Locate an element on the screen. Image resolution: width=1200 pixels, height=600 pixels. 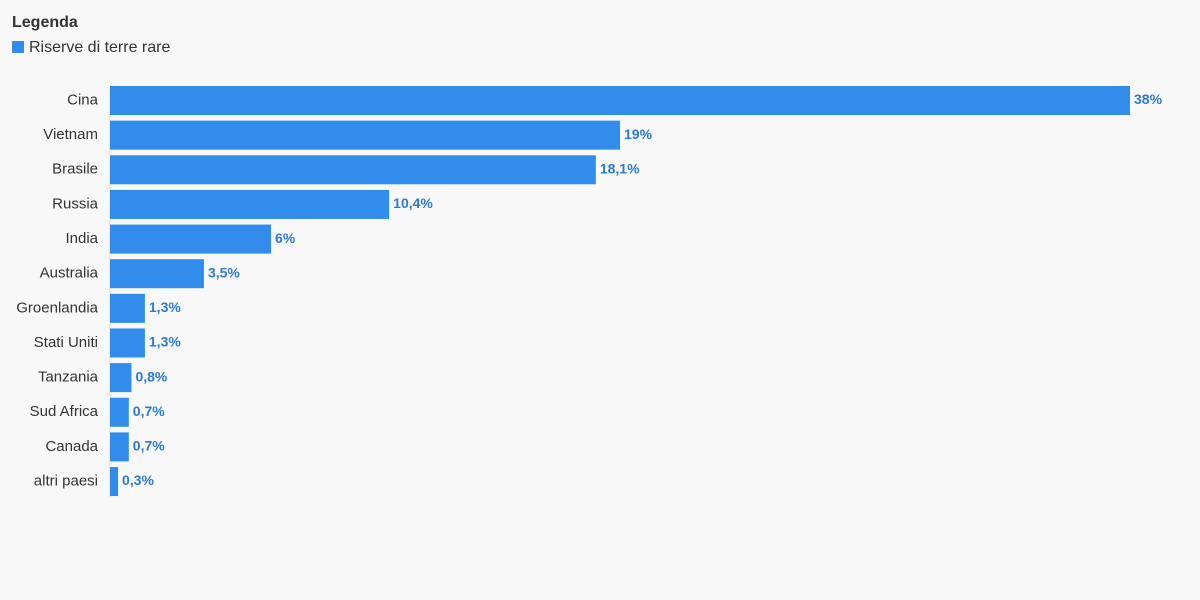
category-label: Brasile is located at coordinates (75, 169).